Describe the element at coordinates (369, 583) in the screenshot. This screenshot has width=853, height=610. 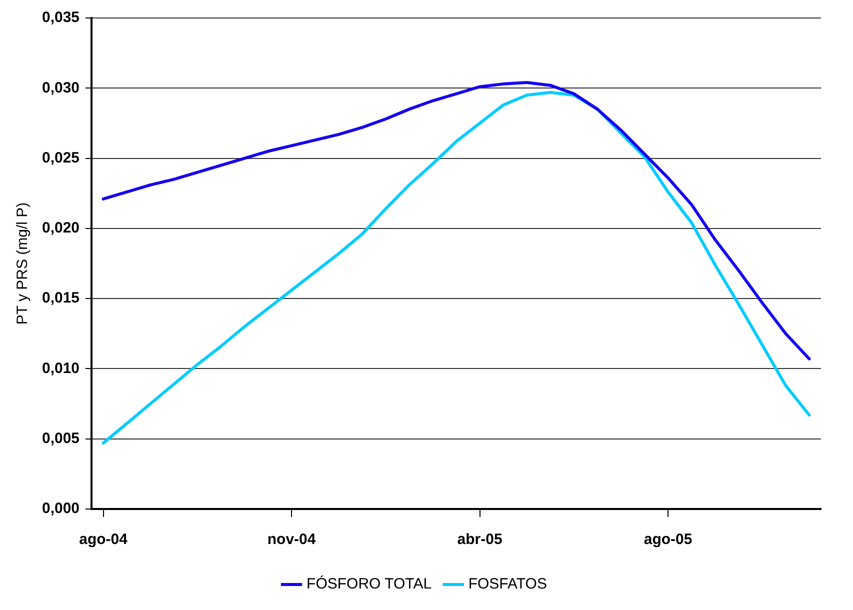
I see `legend-label: FÓSFORO TOTAL` at that location.